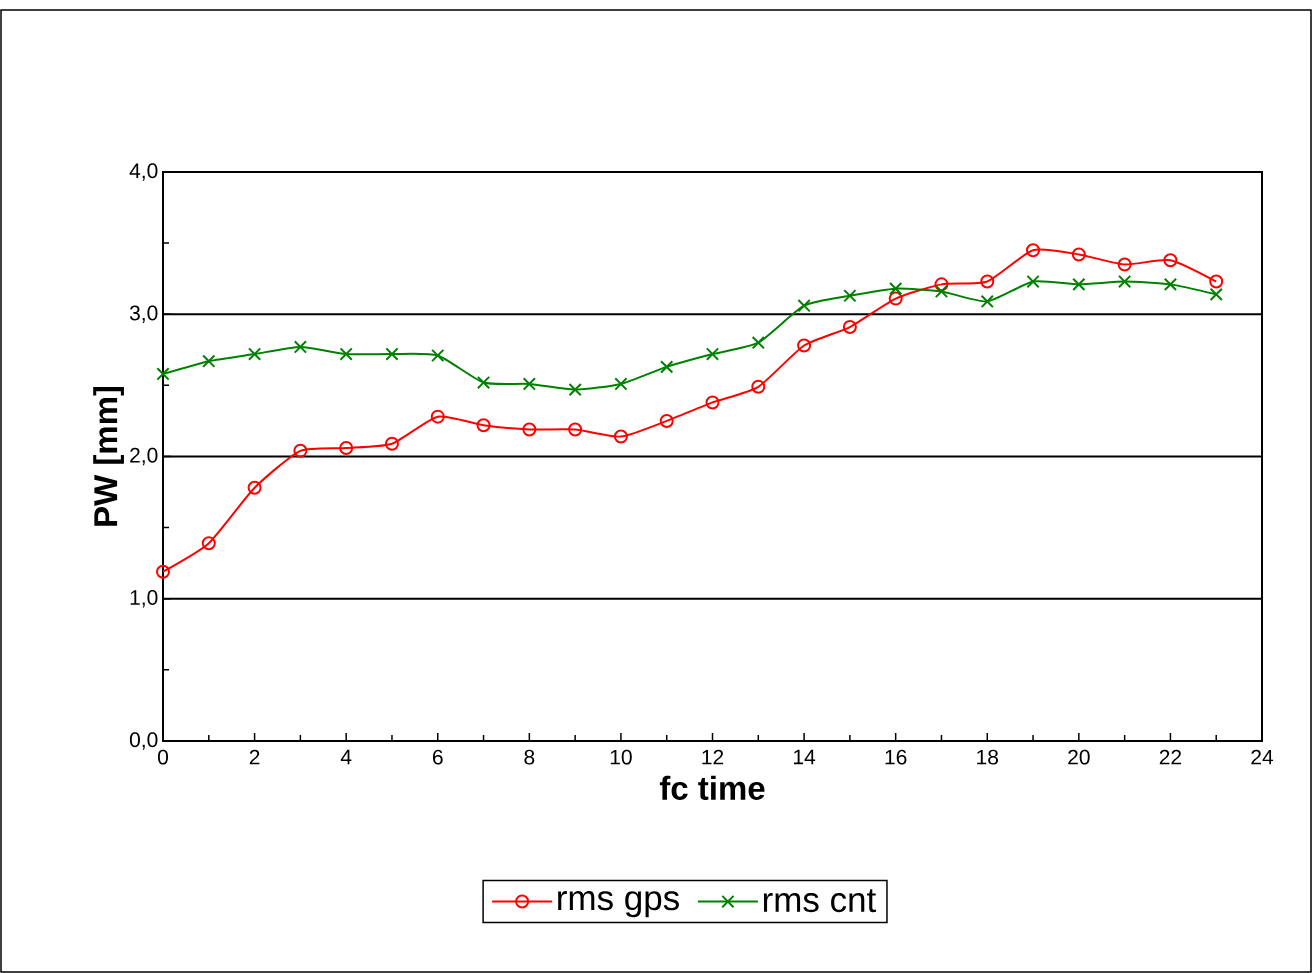 The width and height of the screenshot is (1312, 973). What do you see at coordinates (143, 314) in the screenshot?
I see `y-tick-label: 3,0` at bounding box center [143, 314].